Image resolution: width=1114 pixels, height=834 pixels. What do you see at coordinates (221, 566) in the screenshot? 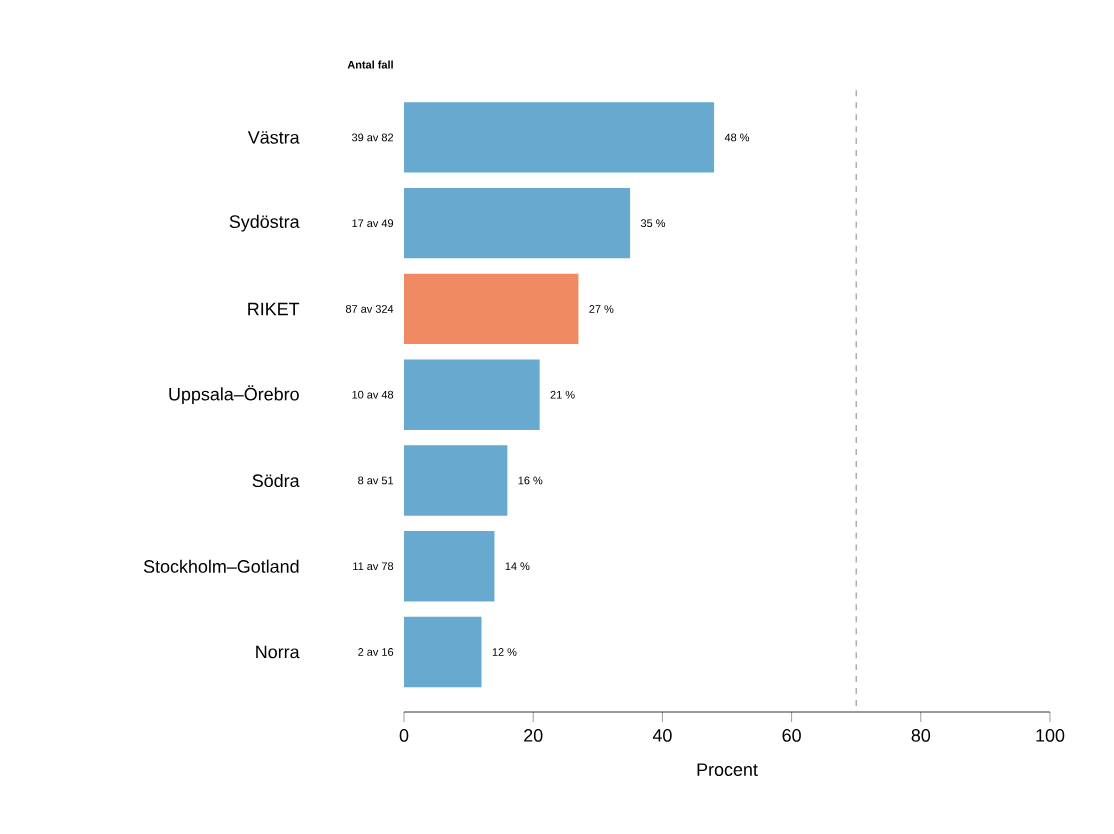
I see `y-tick-label: Stockholm–Gotland` at bounding box center [221, 566].